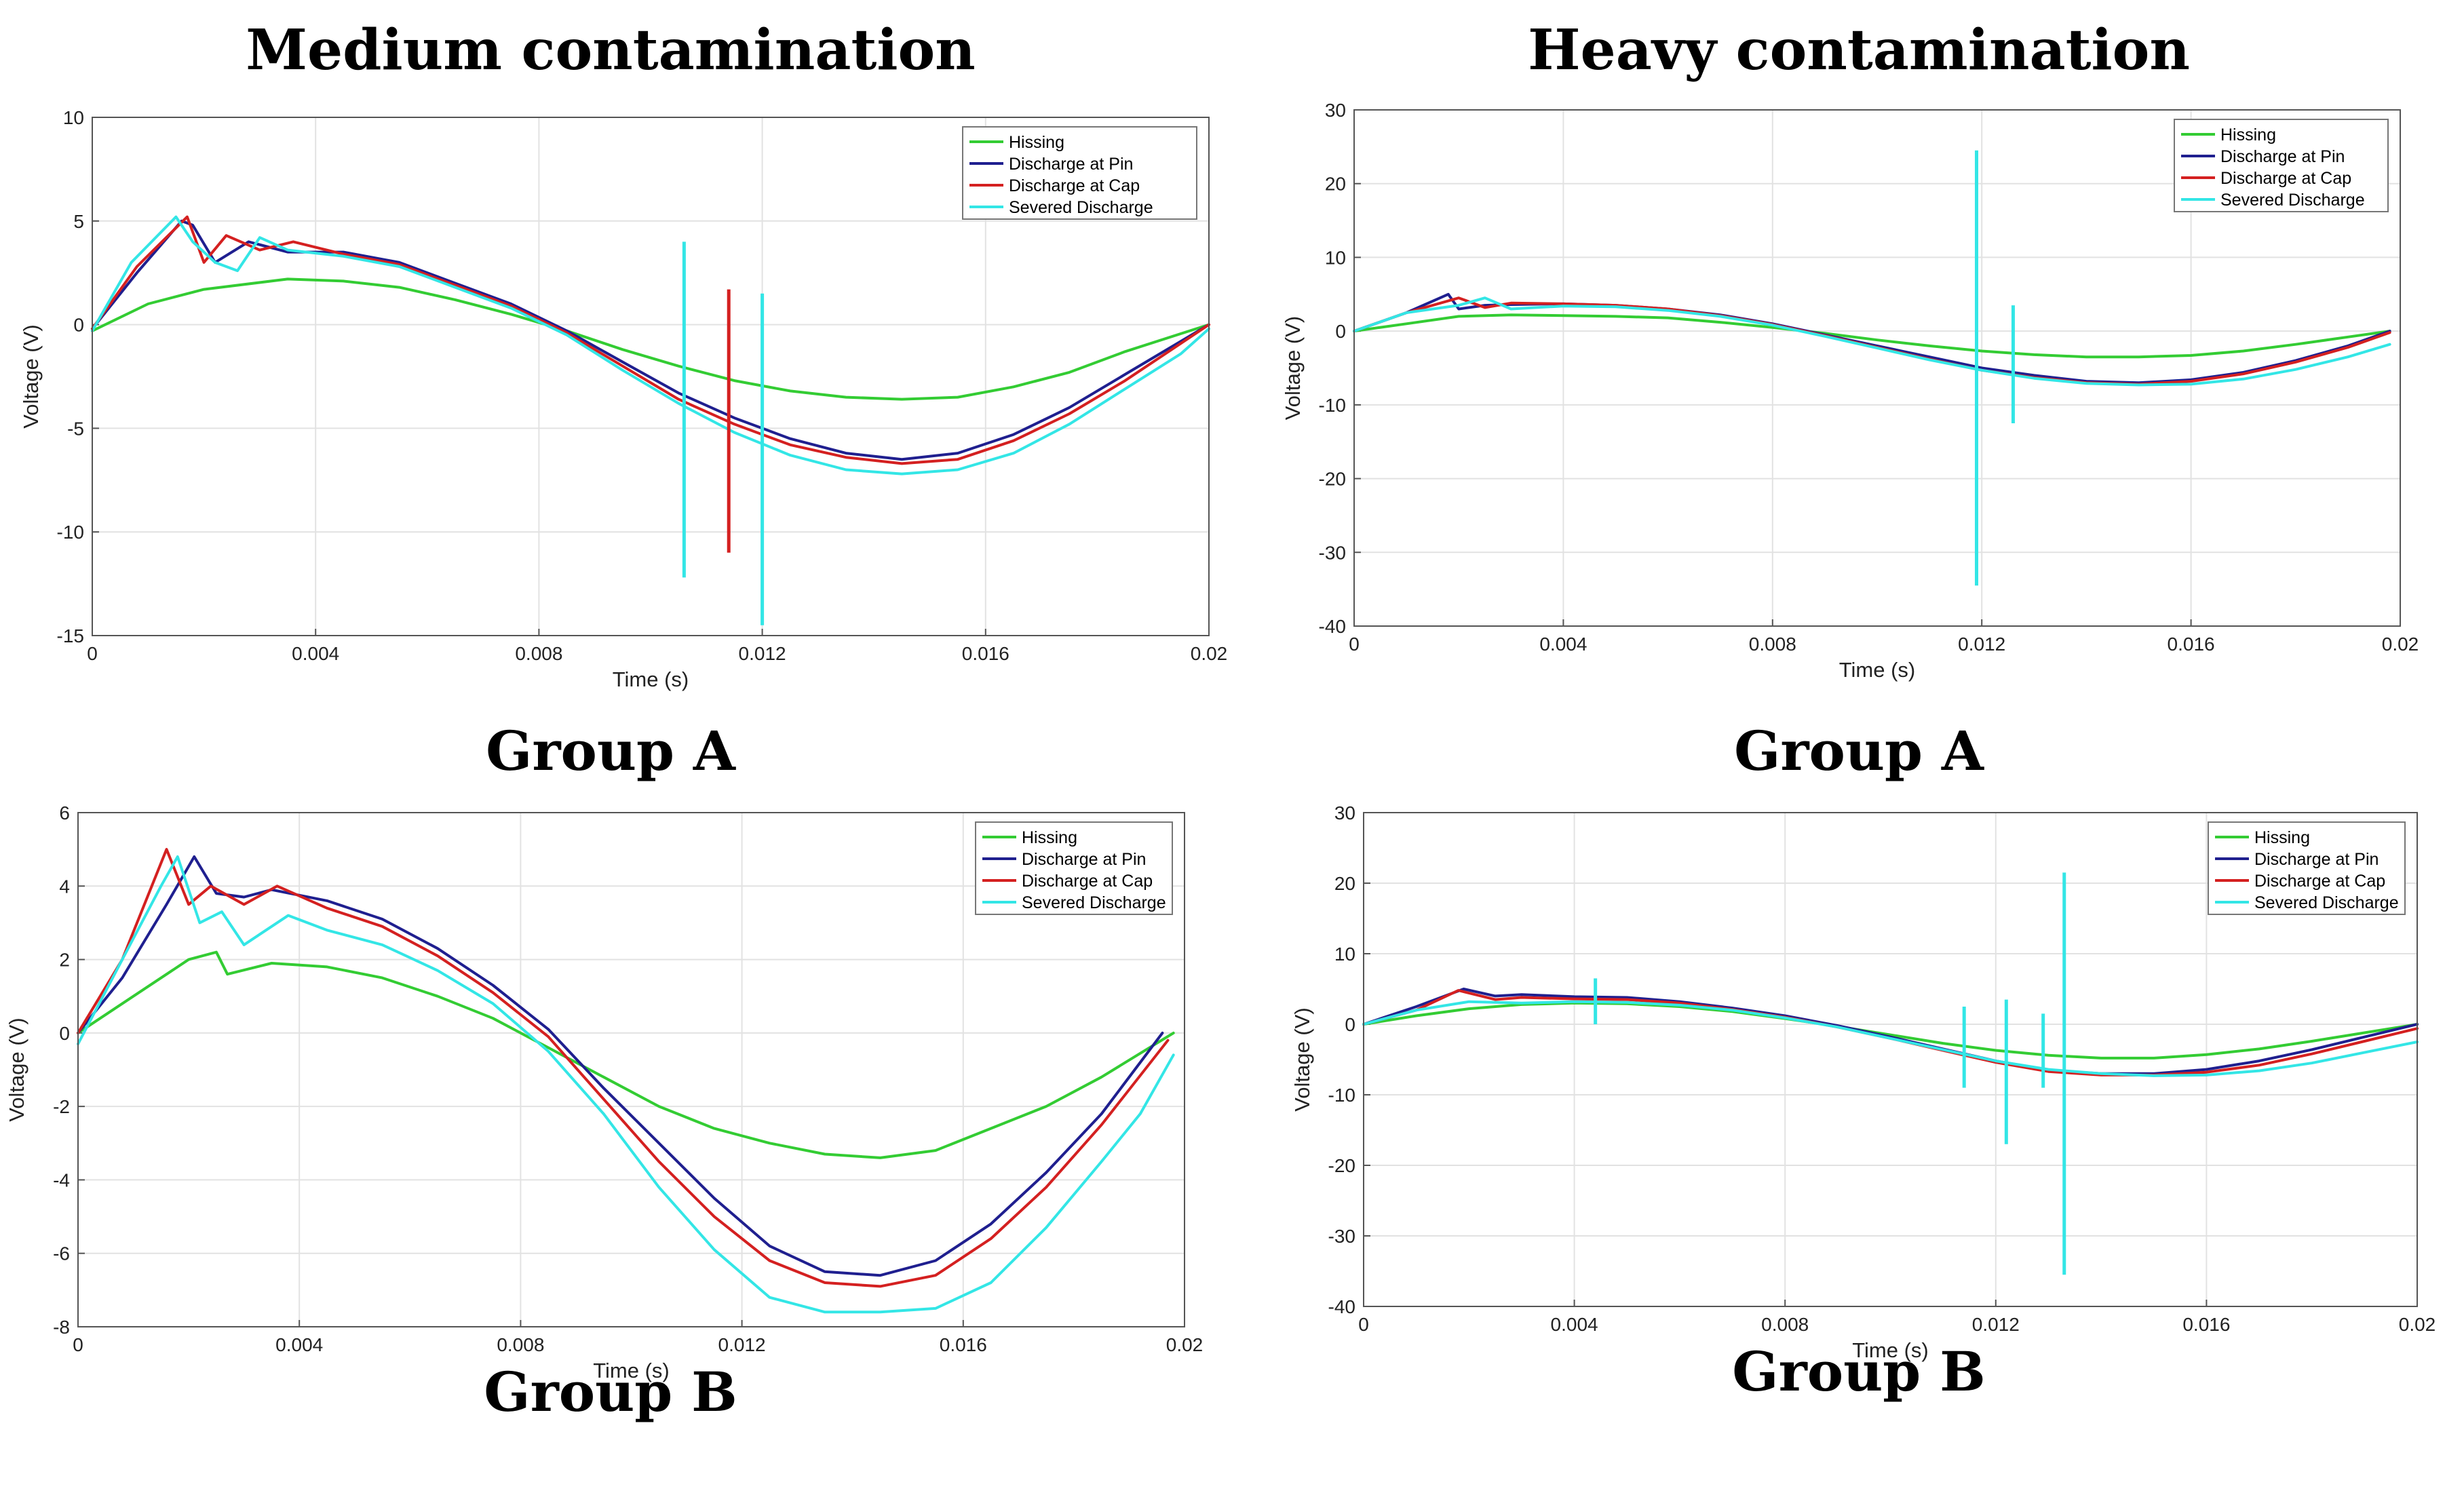 Image resolution: width=2464 pixels, height=1495 pixels. I want to click on title-medium-contamination: Medium contamination, so click(611, 51).